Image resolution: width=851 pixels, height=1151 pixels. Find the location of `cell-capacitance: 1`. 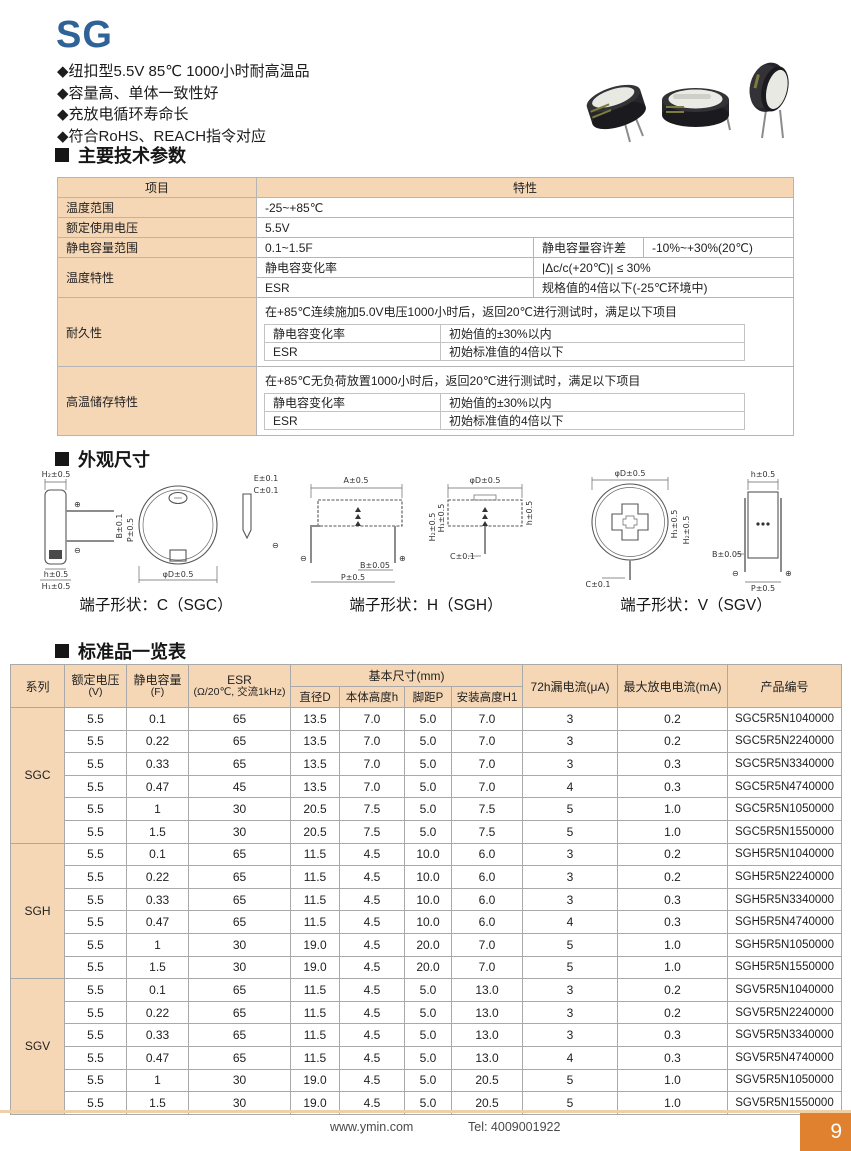

cell-capacitance: 1 is located at coordinates (157, 1080).